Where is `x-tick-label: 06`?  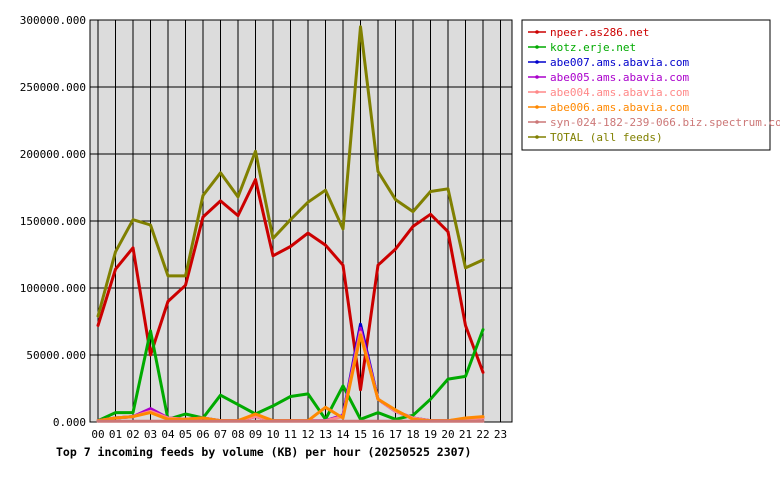
x-tick-label: 06 is located at coordinates (202, 434).